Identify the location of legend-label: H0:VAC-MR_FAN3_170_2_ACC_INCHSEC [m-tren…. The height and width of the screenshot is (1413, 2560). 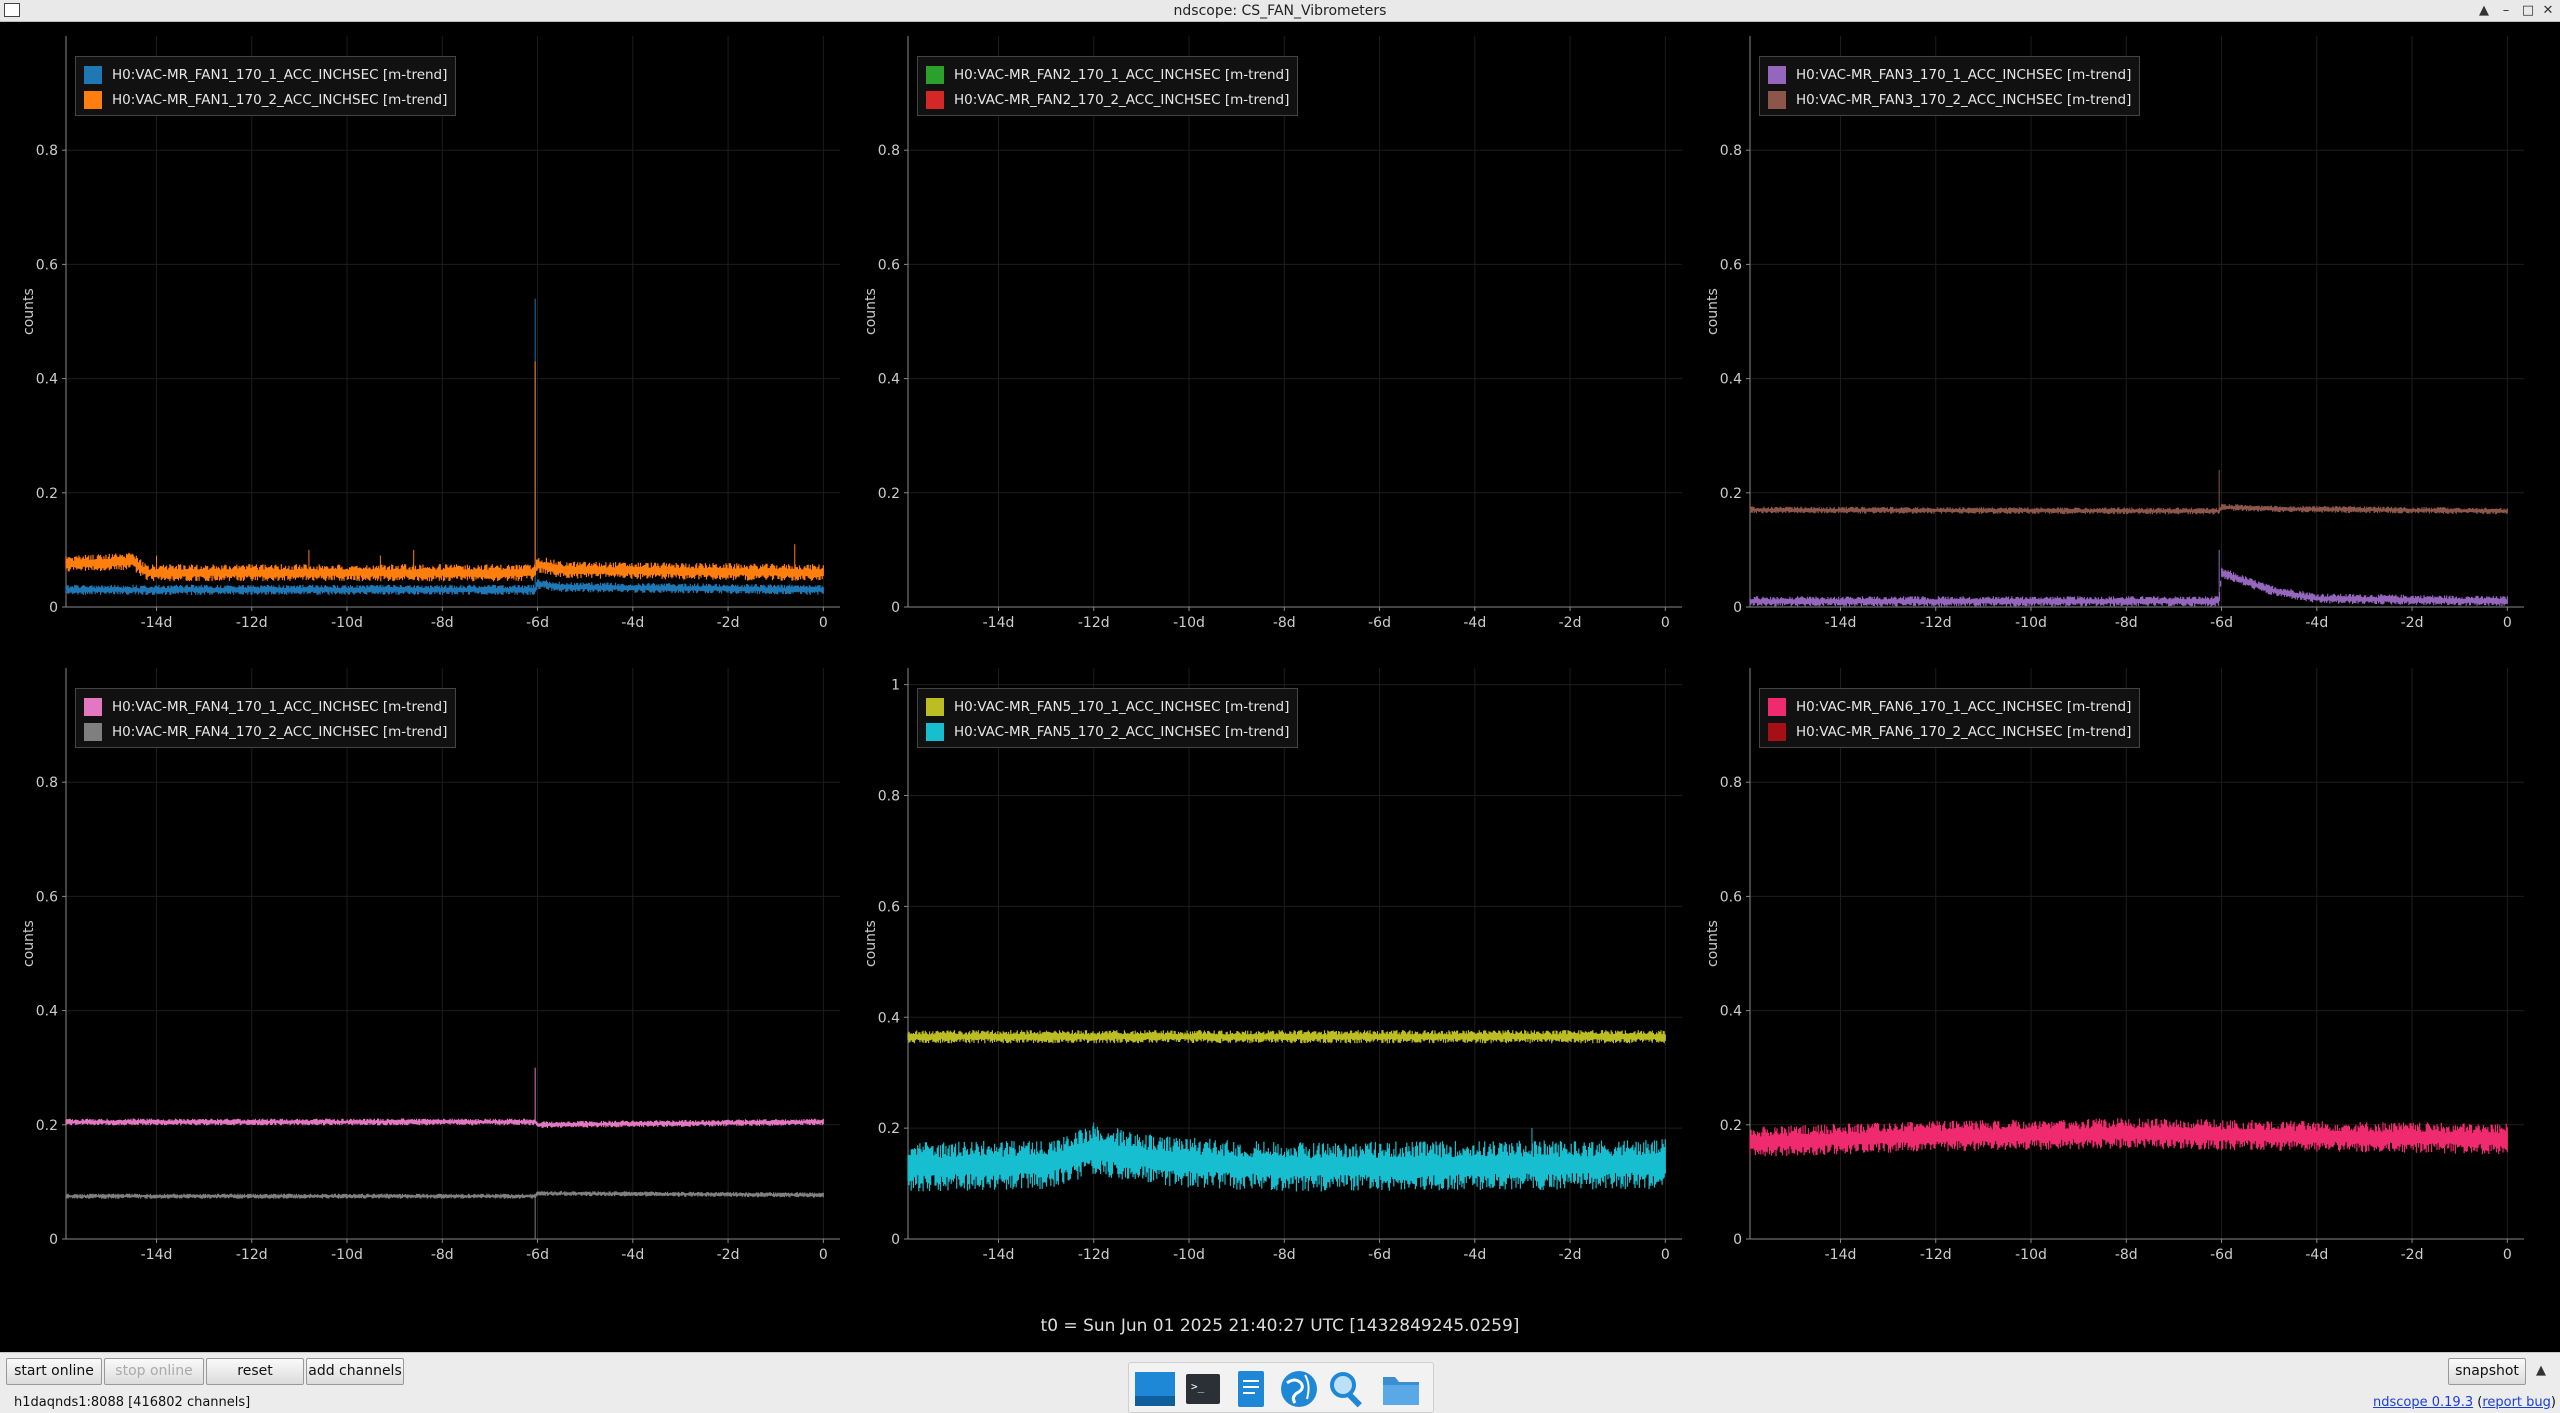
(1964, 99).